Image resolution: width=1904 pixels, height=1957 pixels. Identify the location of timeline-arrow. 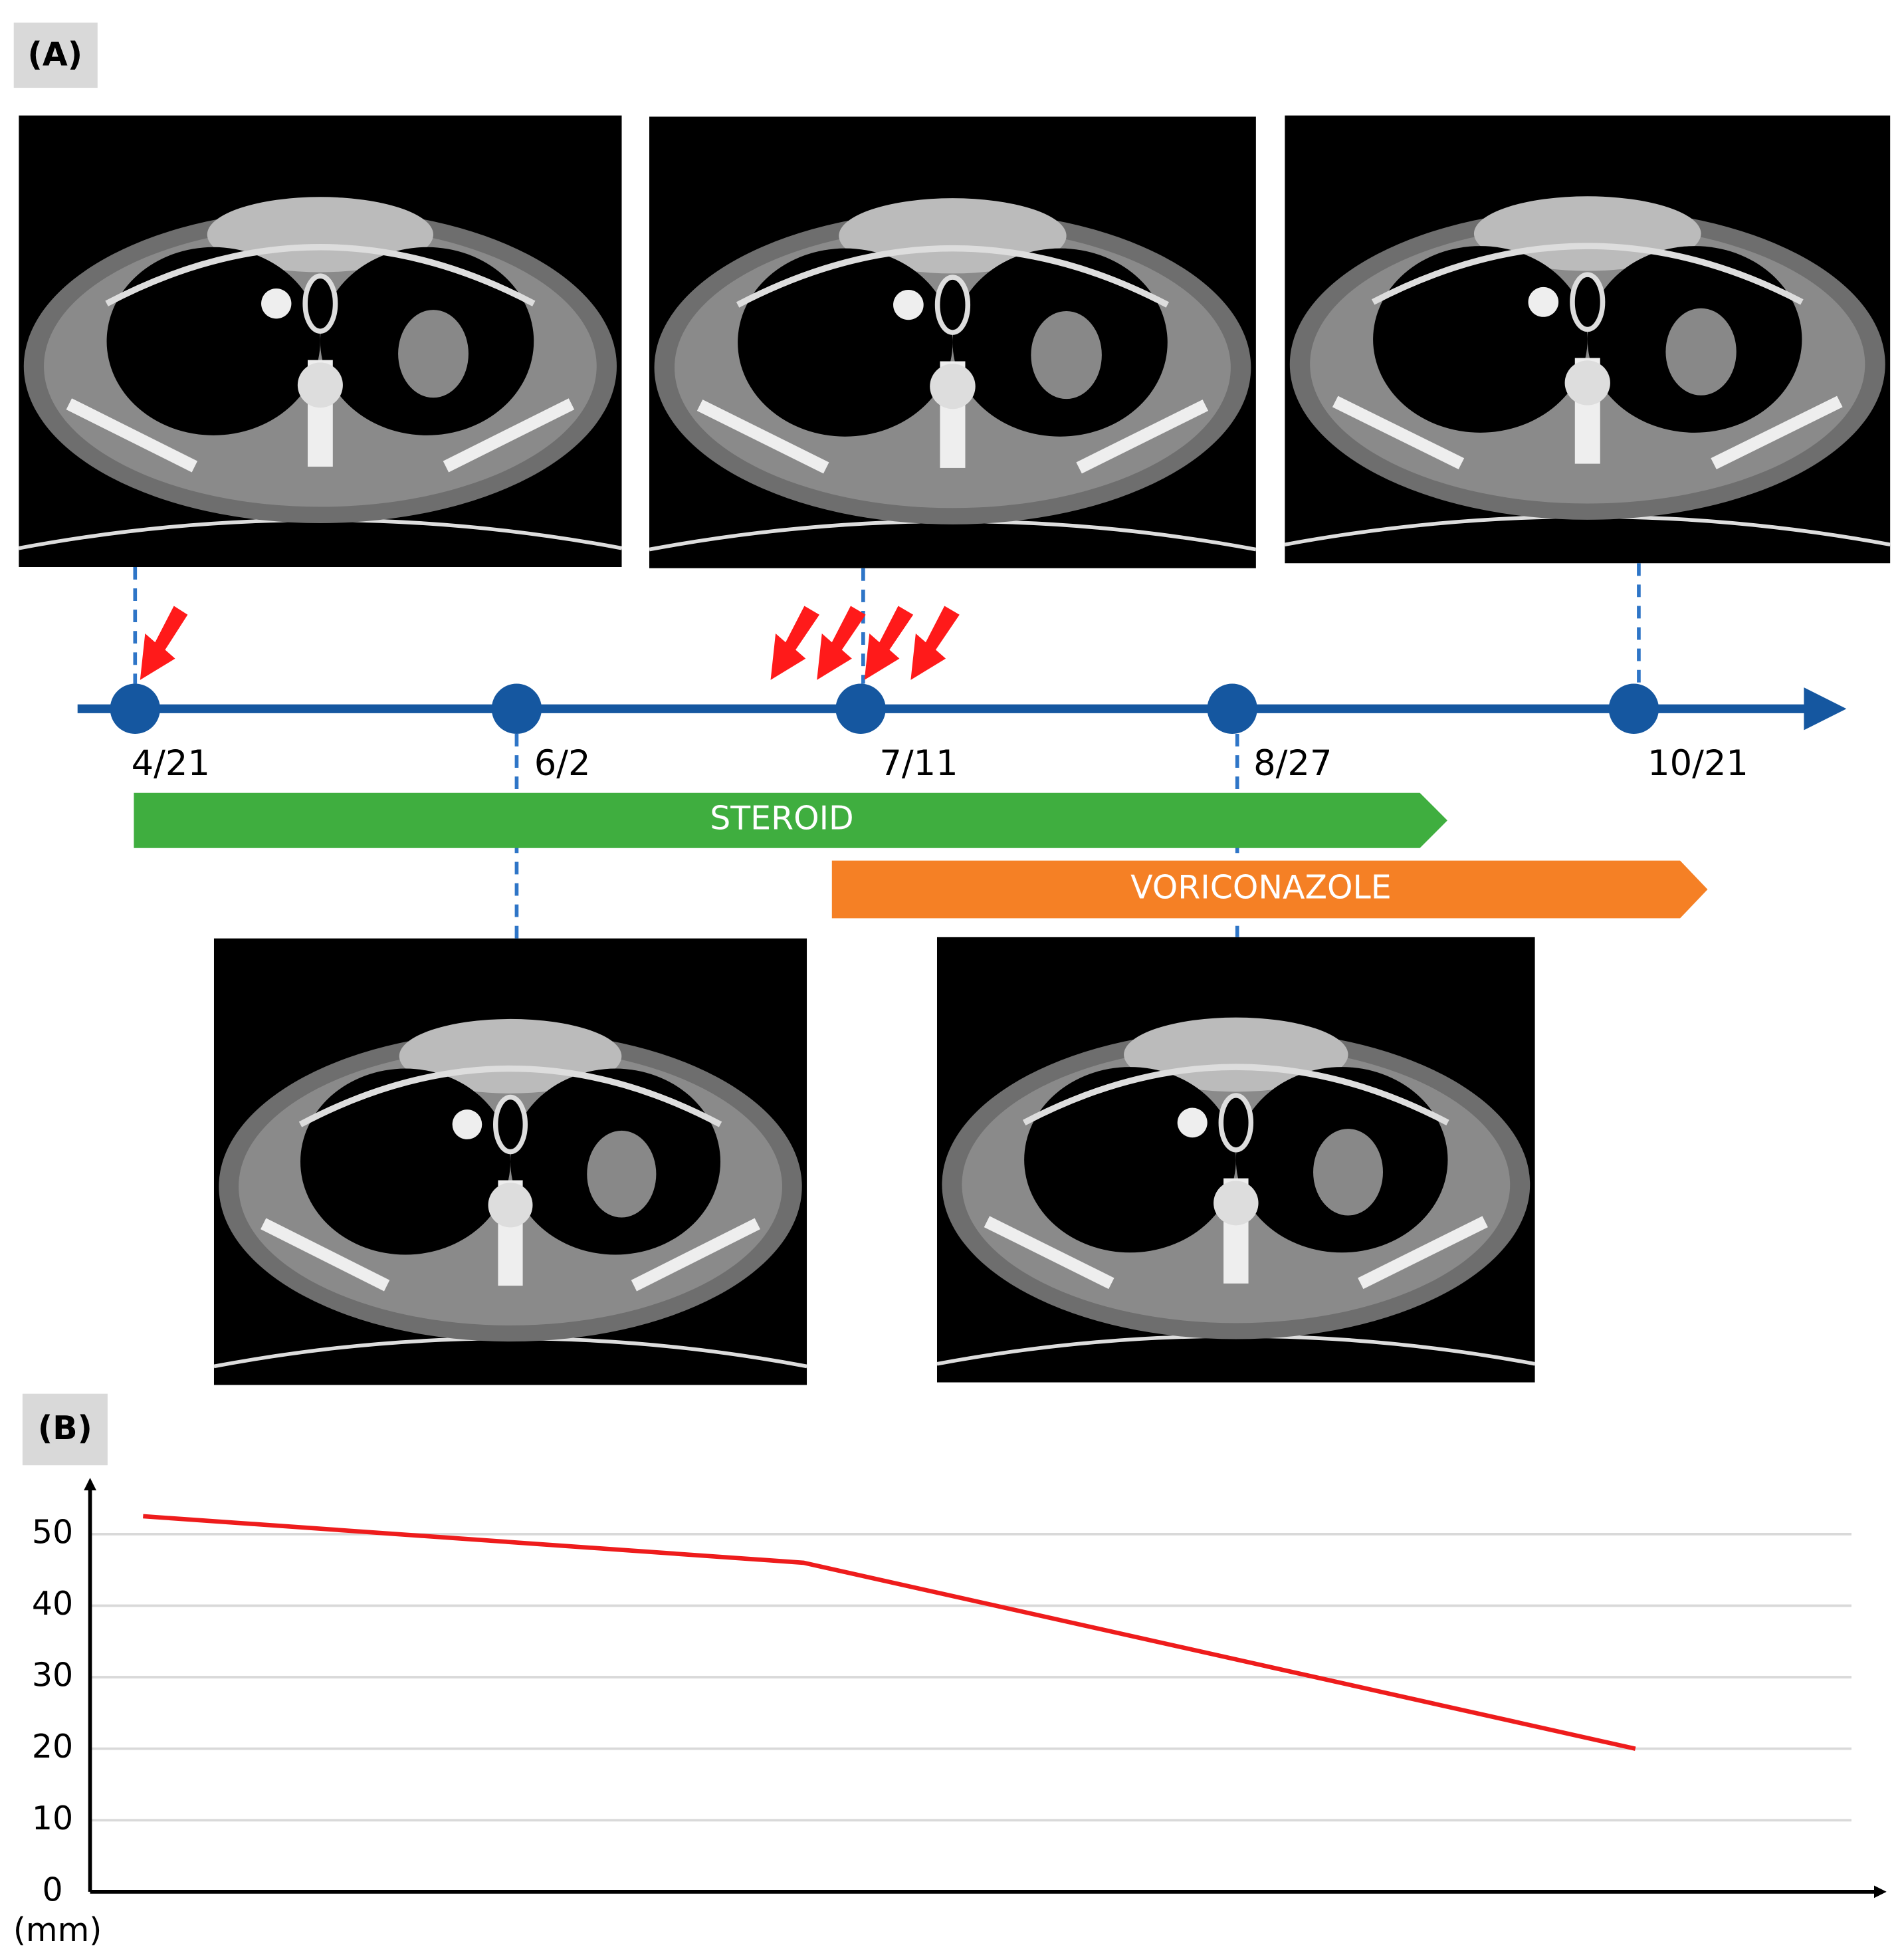
(1825, 709).